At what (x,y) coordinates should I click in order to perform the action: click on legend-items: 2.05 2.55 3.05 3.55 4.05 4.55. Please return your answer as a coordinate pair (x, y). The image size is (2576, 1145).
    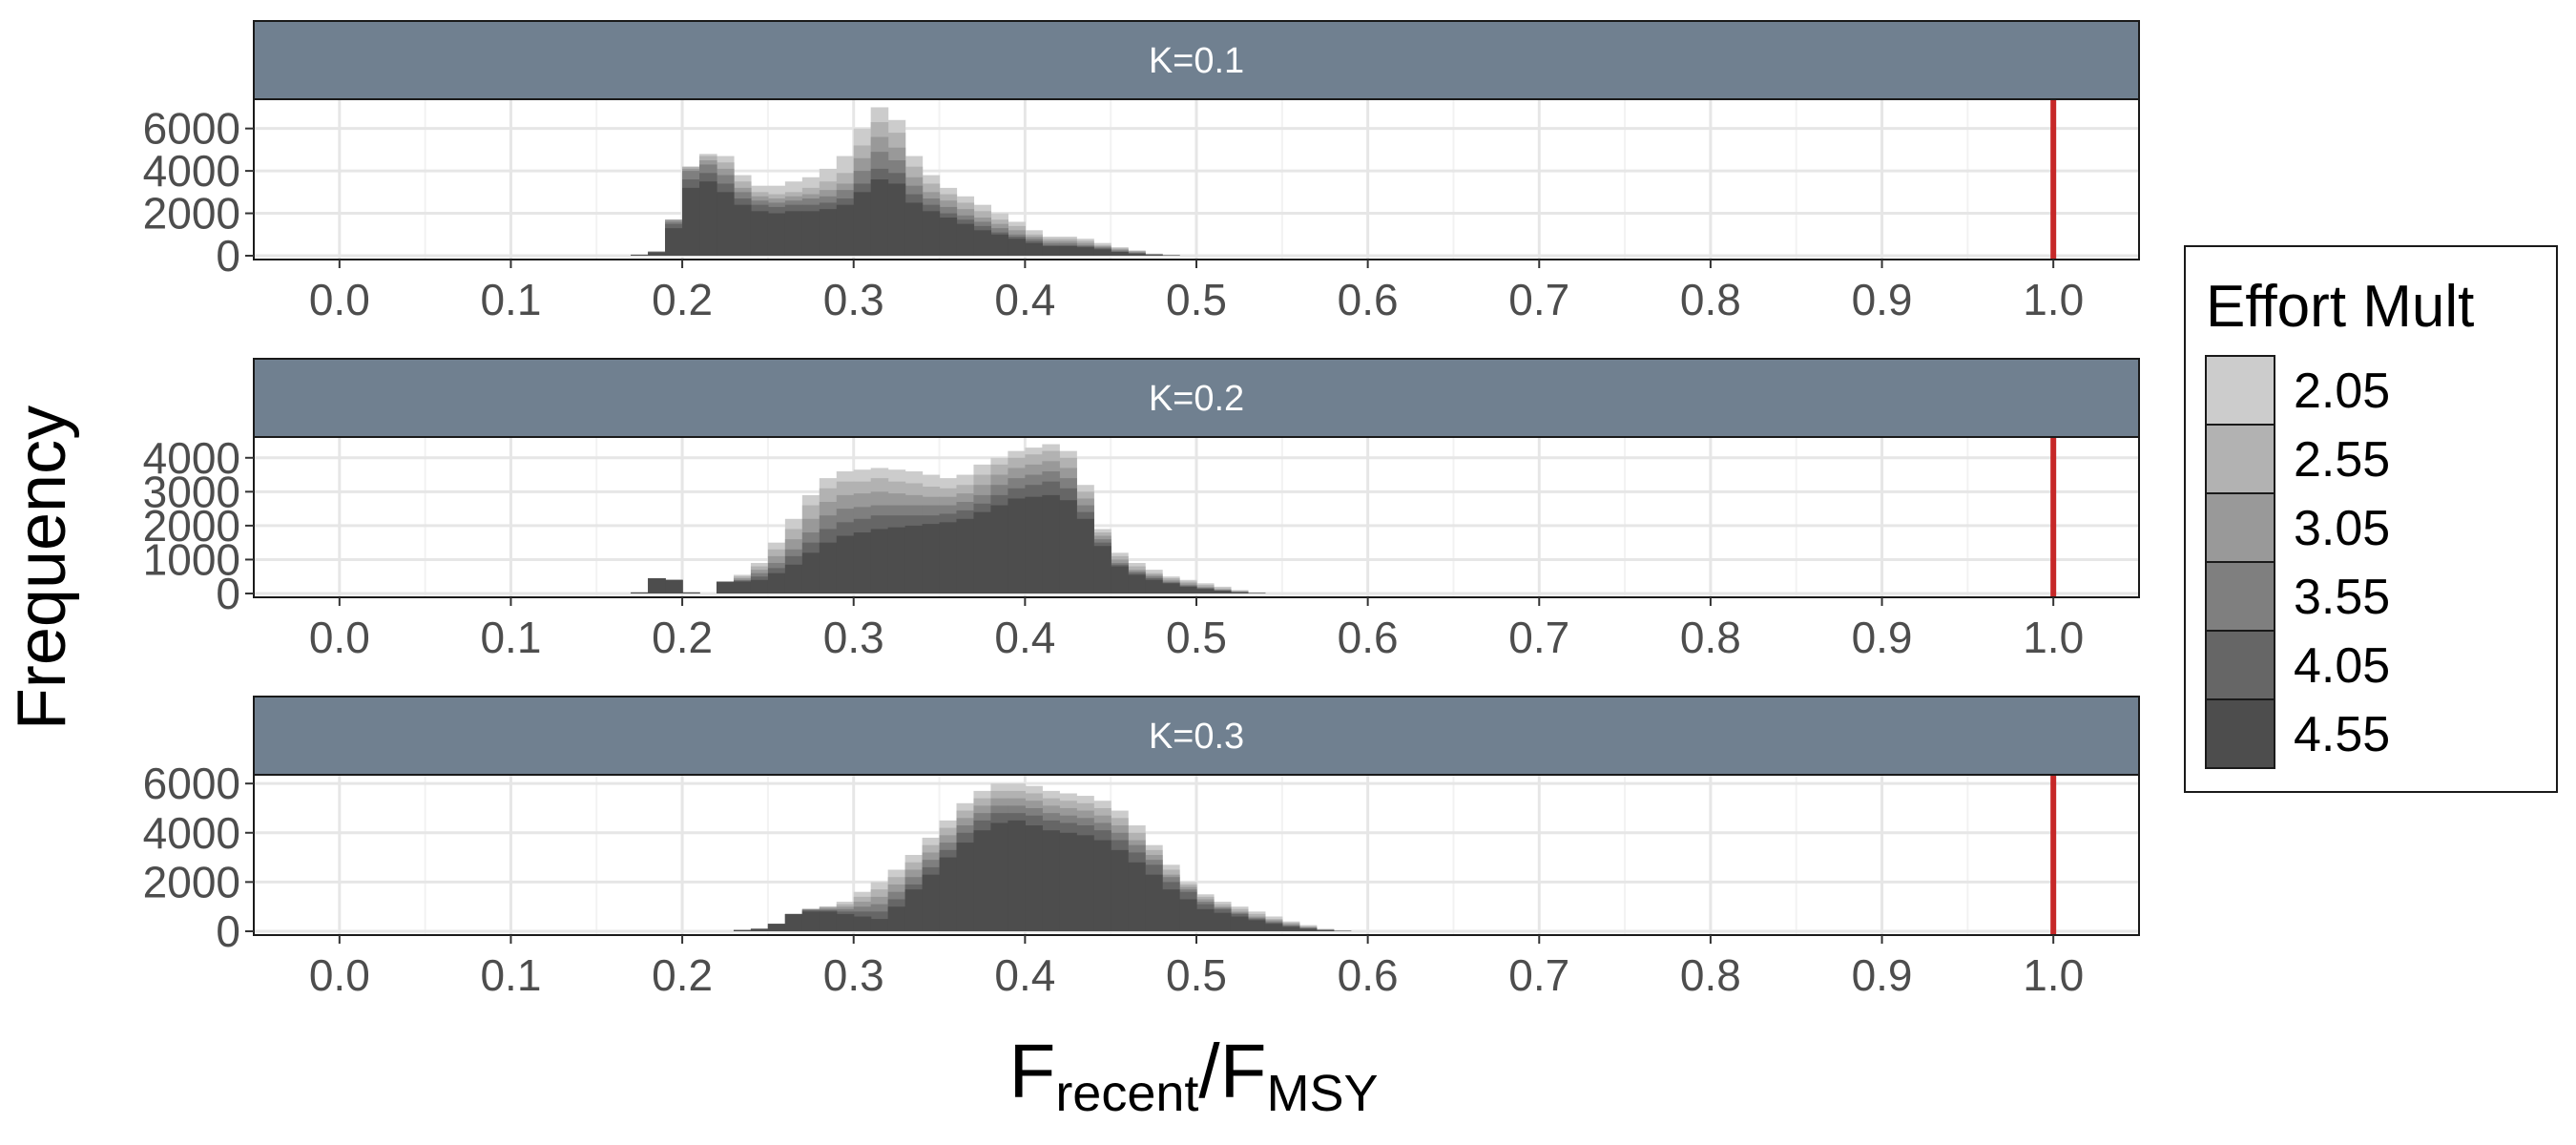
    Looking at the image, I should click on (2297, 562).